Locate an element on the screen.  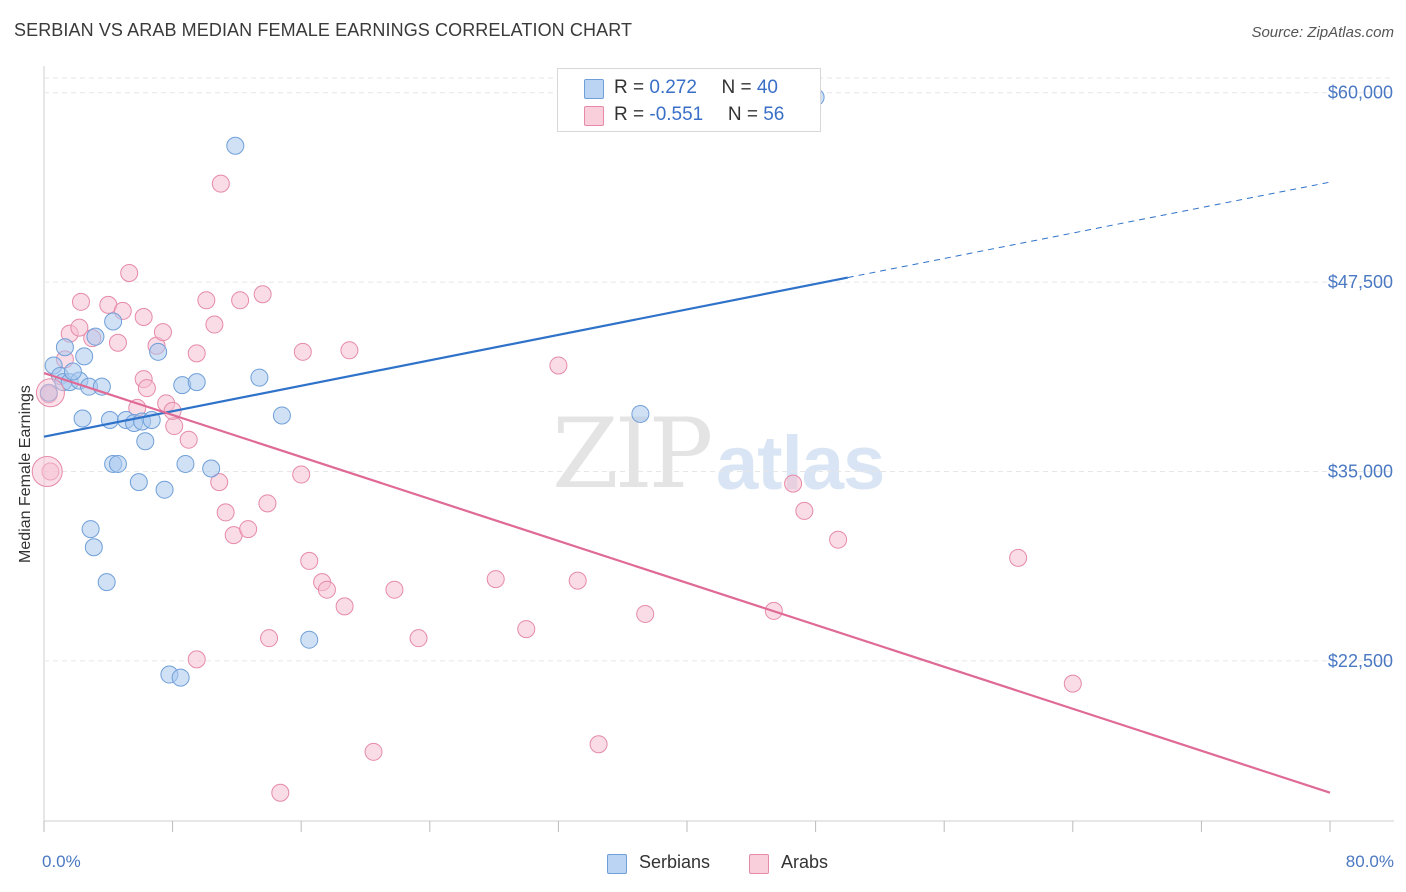
arabs-legend-label: Arabs is located at coordinates (805, 862).